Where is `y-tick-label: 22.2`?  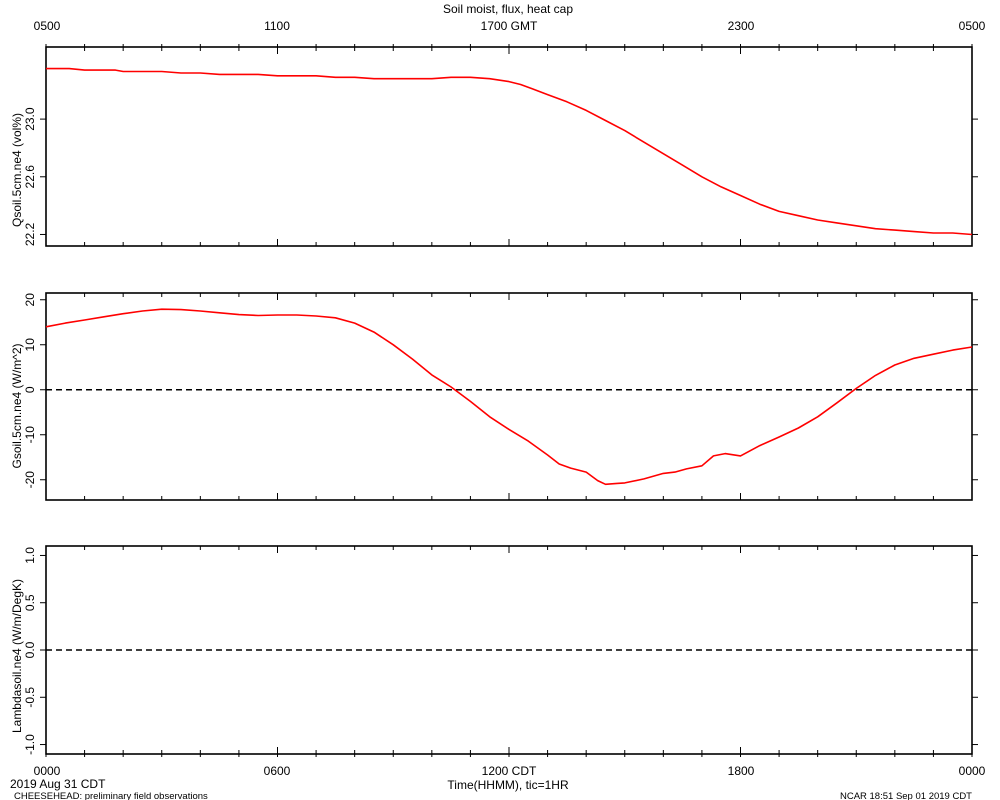
y-tick-label: 22.2 is located at coordinates (30, 234).